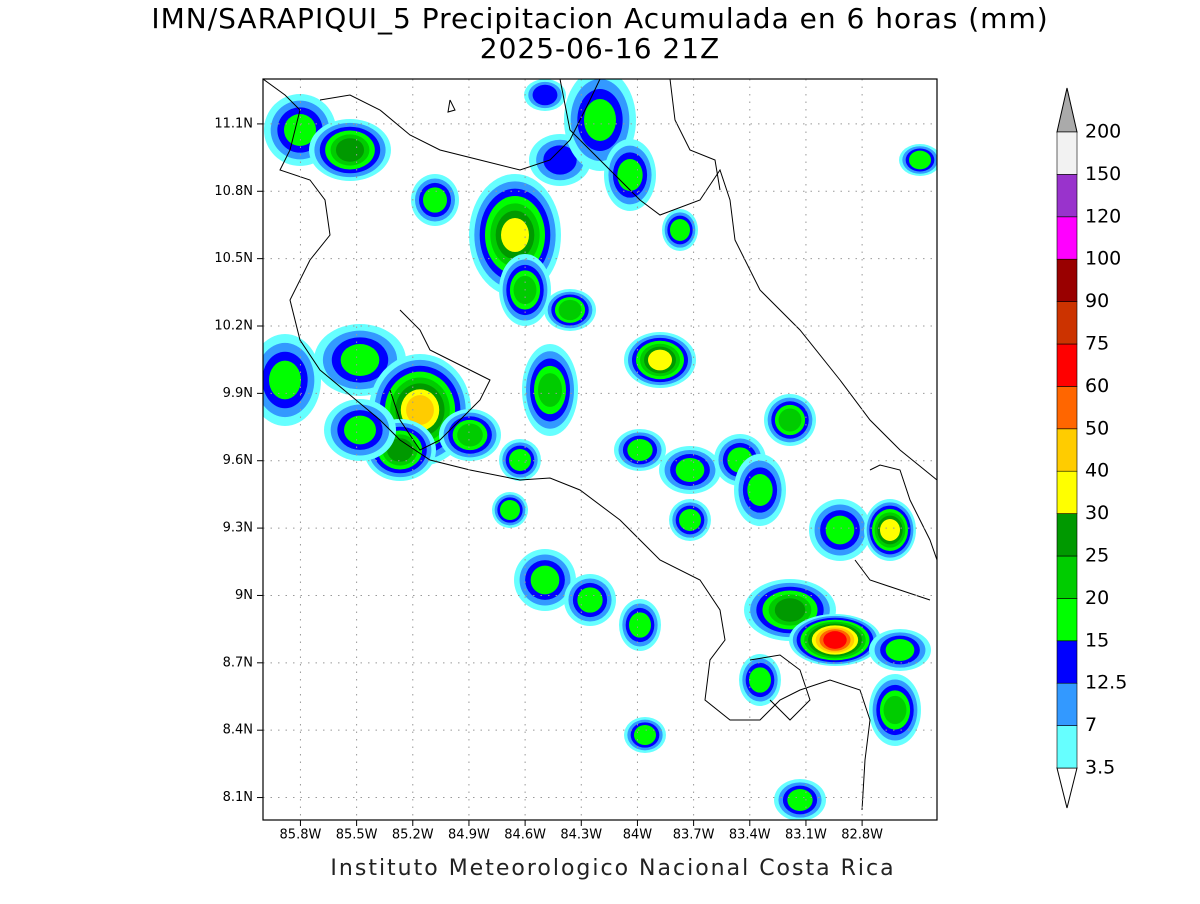 The height and width of the screenshot is (904, 1200). What do you see at coordinates (1097, 640) in the screenshot?
I see `colorbar-label: 15` at bounding box center [1097, 640].